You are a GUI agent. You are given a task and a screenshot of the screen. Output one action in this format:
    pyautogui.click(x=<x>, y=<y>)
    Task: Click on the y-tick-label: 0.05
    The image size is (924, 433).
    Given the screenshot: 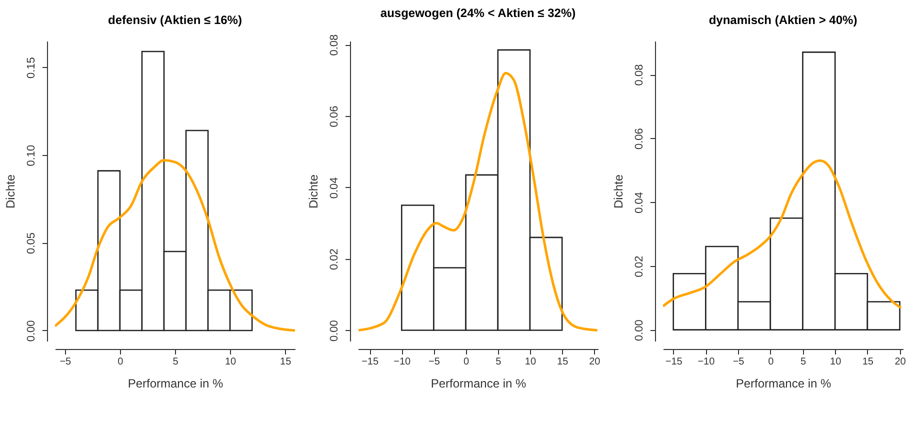 What is the action you would take?
    pyautogui.click(x=32, y=243)
    